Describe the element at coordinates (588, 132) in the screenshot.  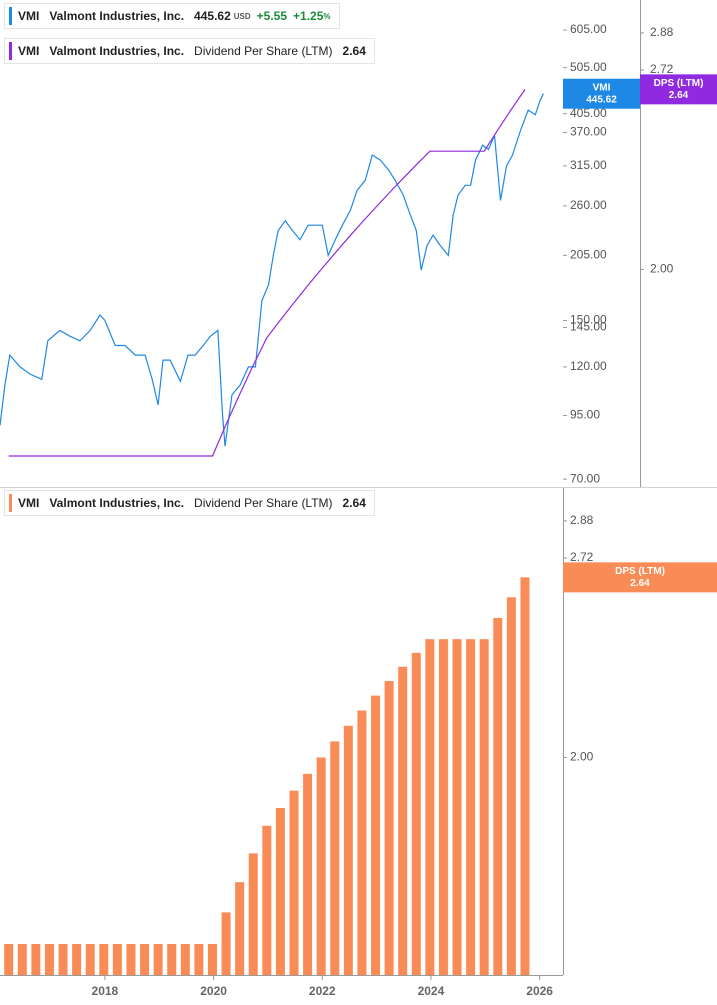
I see `y-tick-label: 370.00` at that location.